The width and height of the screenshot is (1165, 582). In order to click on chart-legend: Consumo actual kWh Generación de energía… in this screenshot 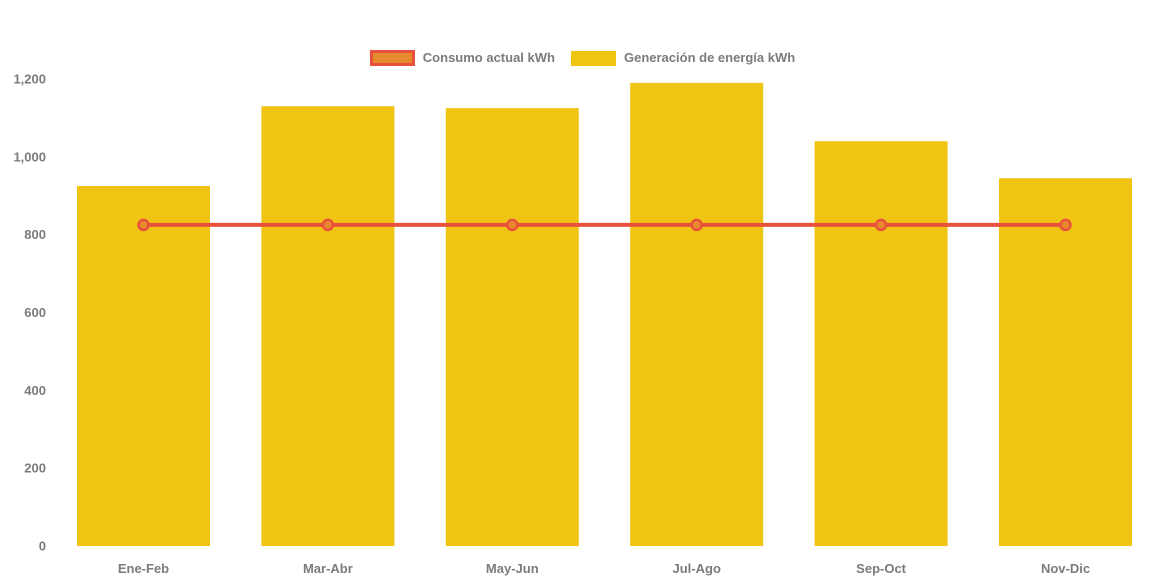, I will do `click(582, 58)`.